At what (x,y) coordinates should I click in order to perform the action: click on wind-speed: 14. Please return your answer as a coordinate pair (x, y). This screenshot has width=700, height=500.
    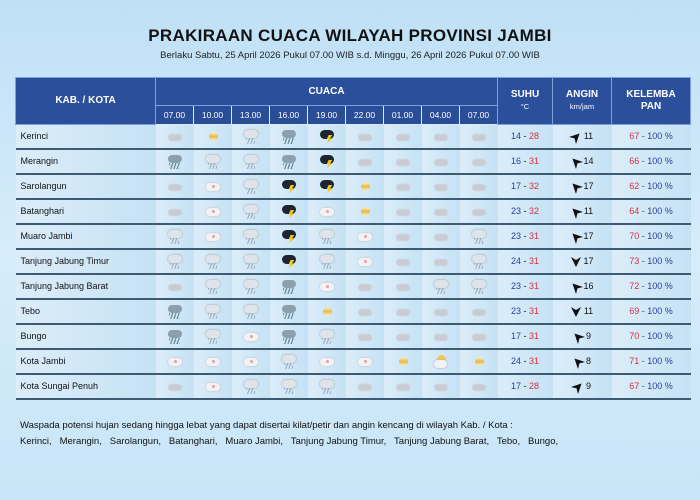
    Looking at the image, I should click on (588, 161).